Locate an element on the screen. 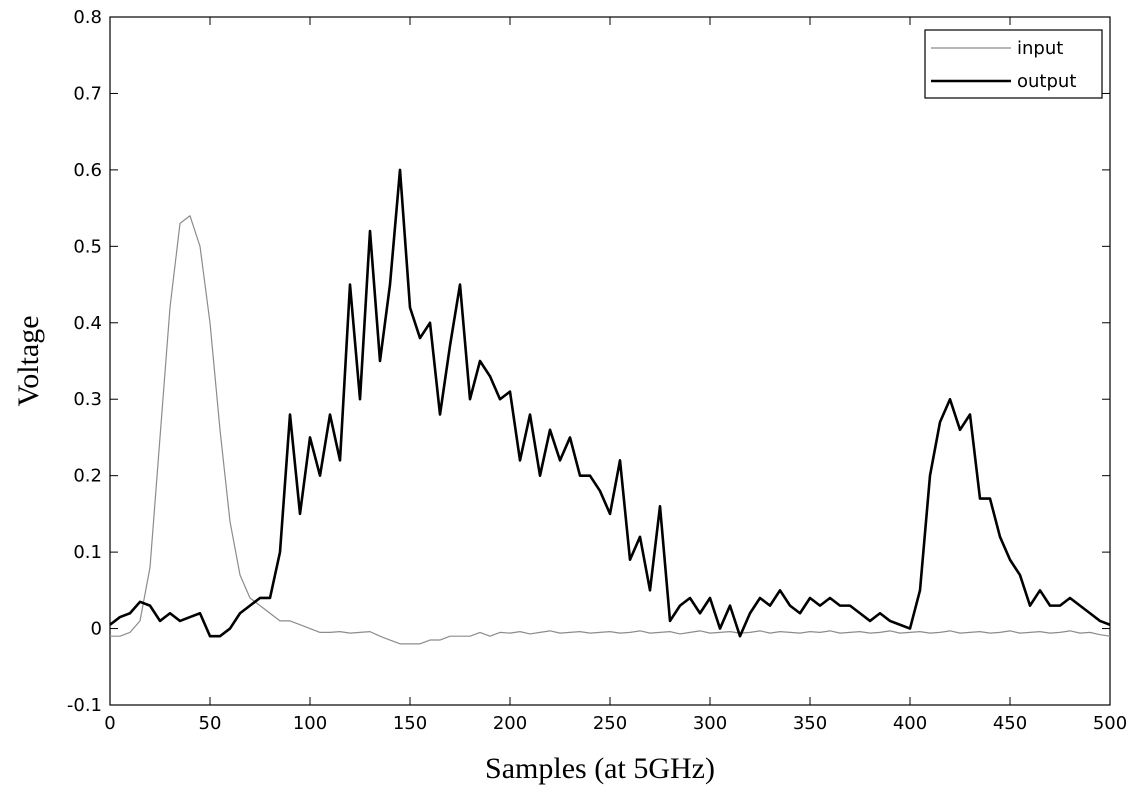  x-tick-label: 300 is located at coordinates (710, 723).